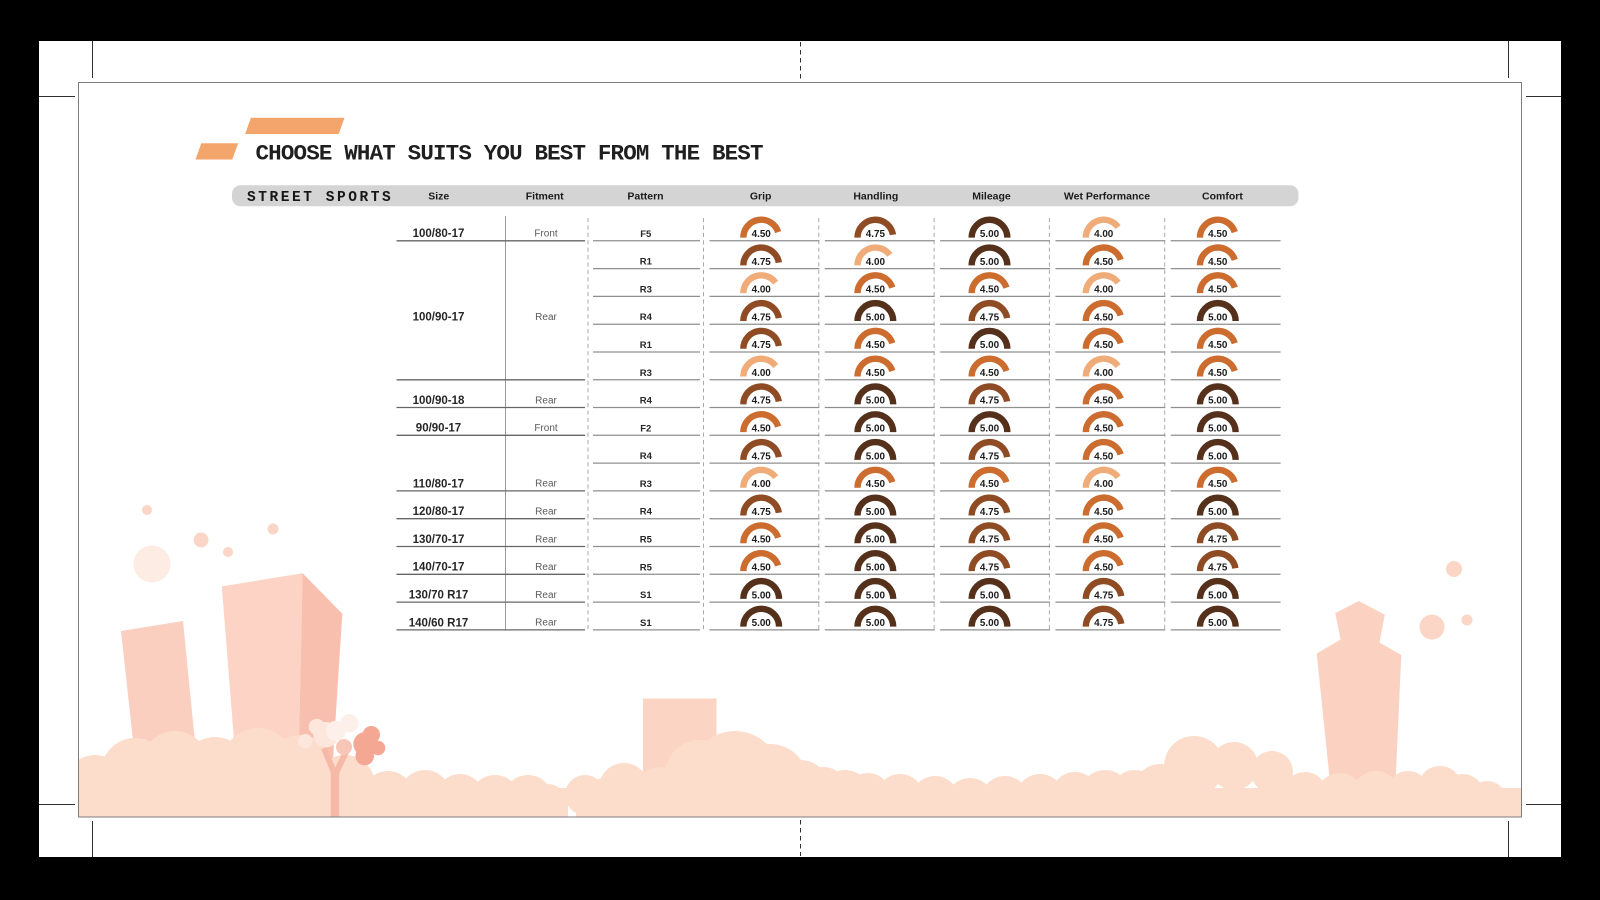 This screenshot has width=1600, height=900. Describe the element at coordinates (438, 197) in the screenshot. I see `svg-text: Size` at that location.